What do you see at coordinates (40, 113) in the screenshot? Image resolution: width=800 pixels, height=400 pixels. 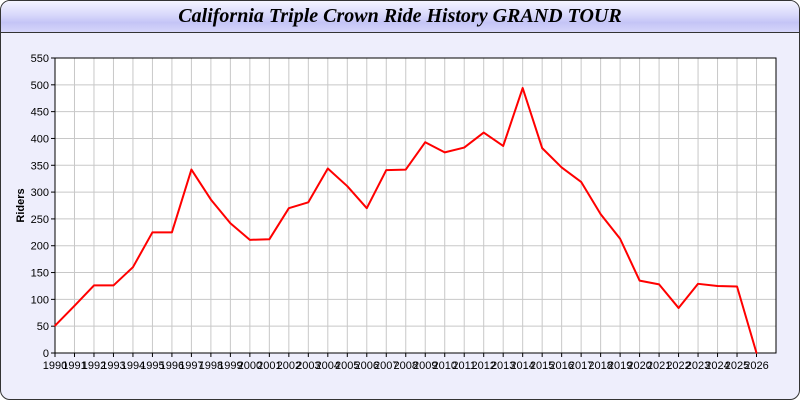 I see `y-tick-label: 450` at bounding box center [40, 113].